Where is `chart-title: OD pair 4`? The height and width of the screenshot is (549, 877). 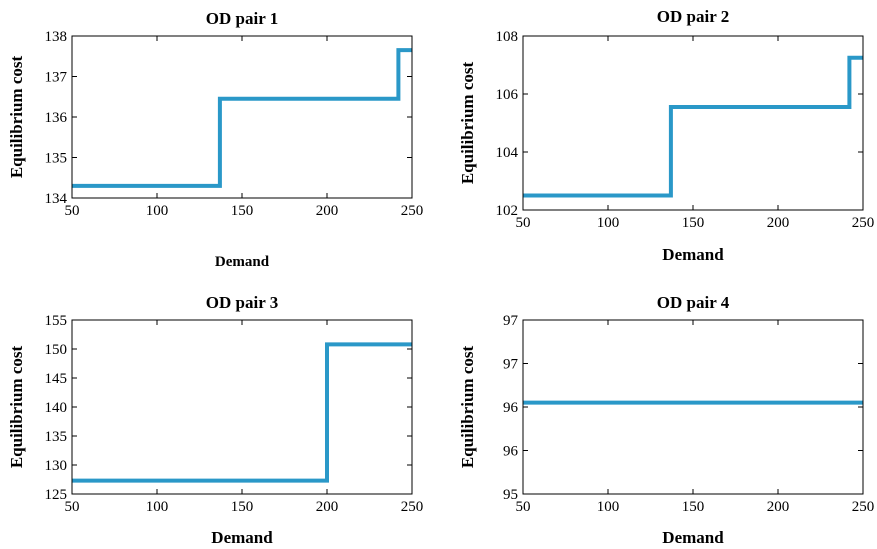
chart-title: OD pair 4 is located at coordinates (693, 302).